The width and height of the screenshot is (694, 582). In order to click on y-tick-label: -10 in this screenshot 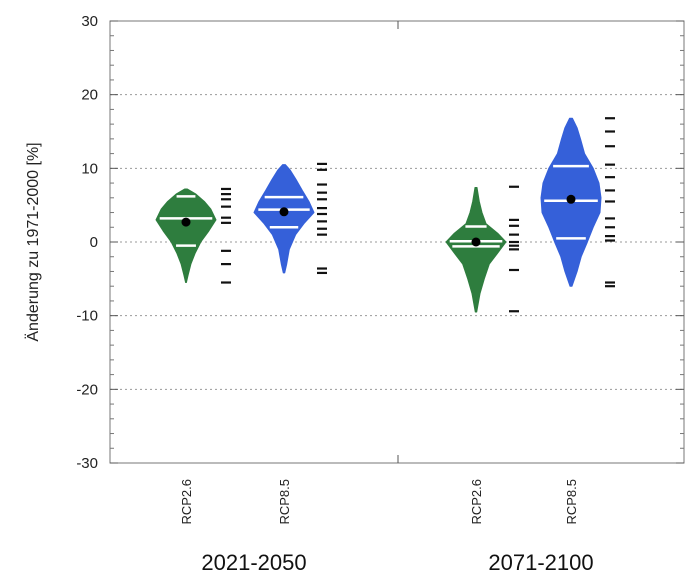, I will do `click(87, 316)`.